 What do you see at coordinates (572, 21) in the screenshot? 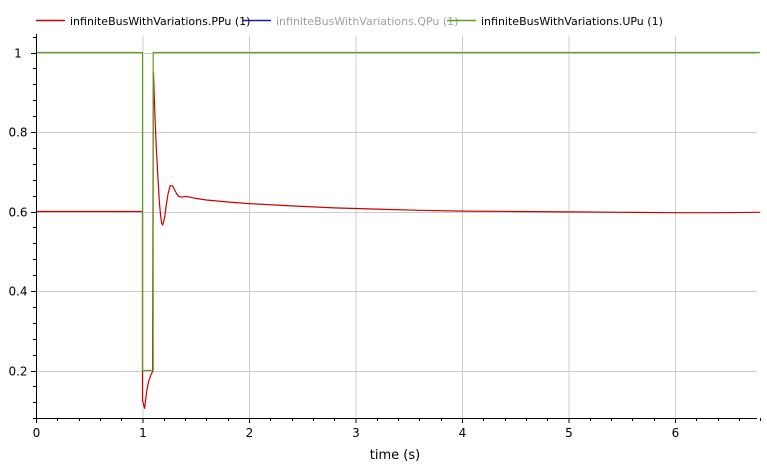
I see `legend-item-label: infiniteBusWithVariations.UPu (1)` at bounding box center [572, 21].